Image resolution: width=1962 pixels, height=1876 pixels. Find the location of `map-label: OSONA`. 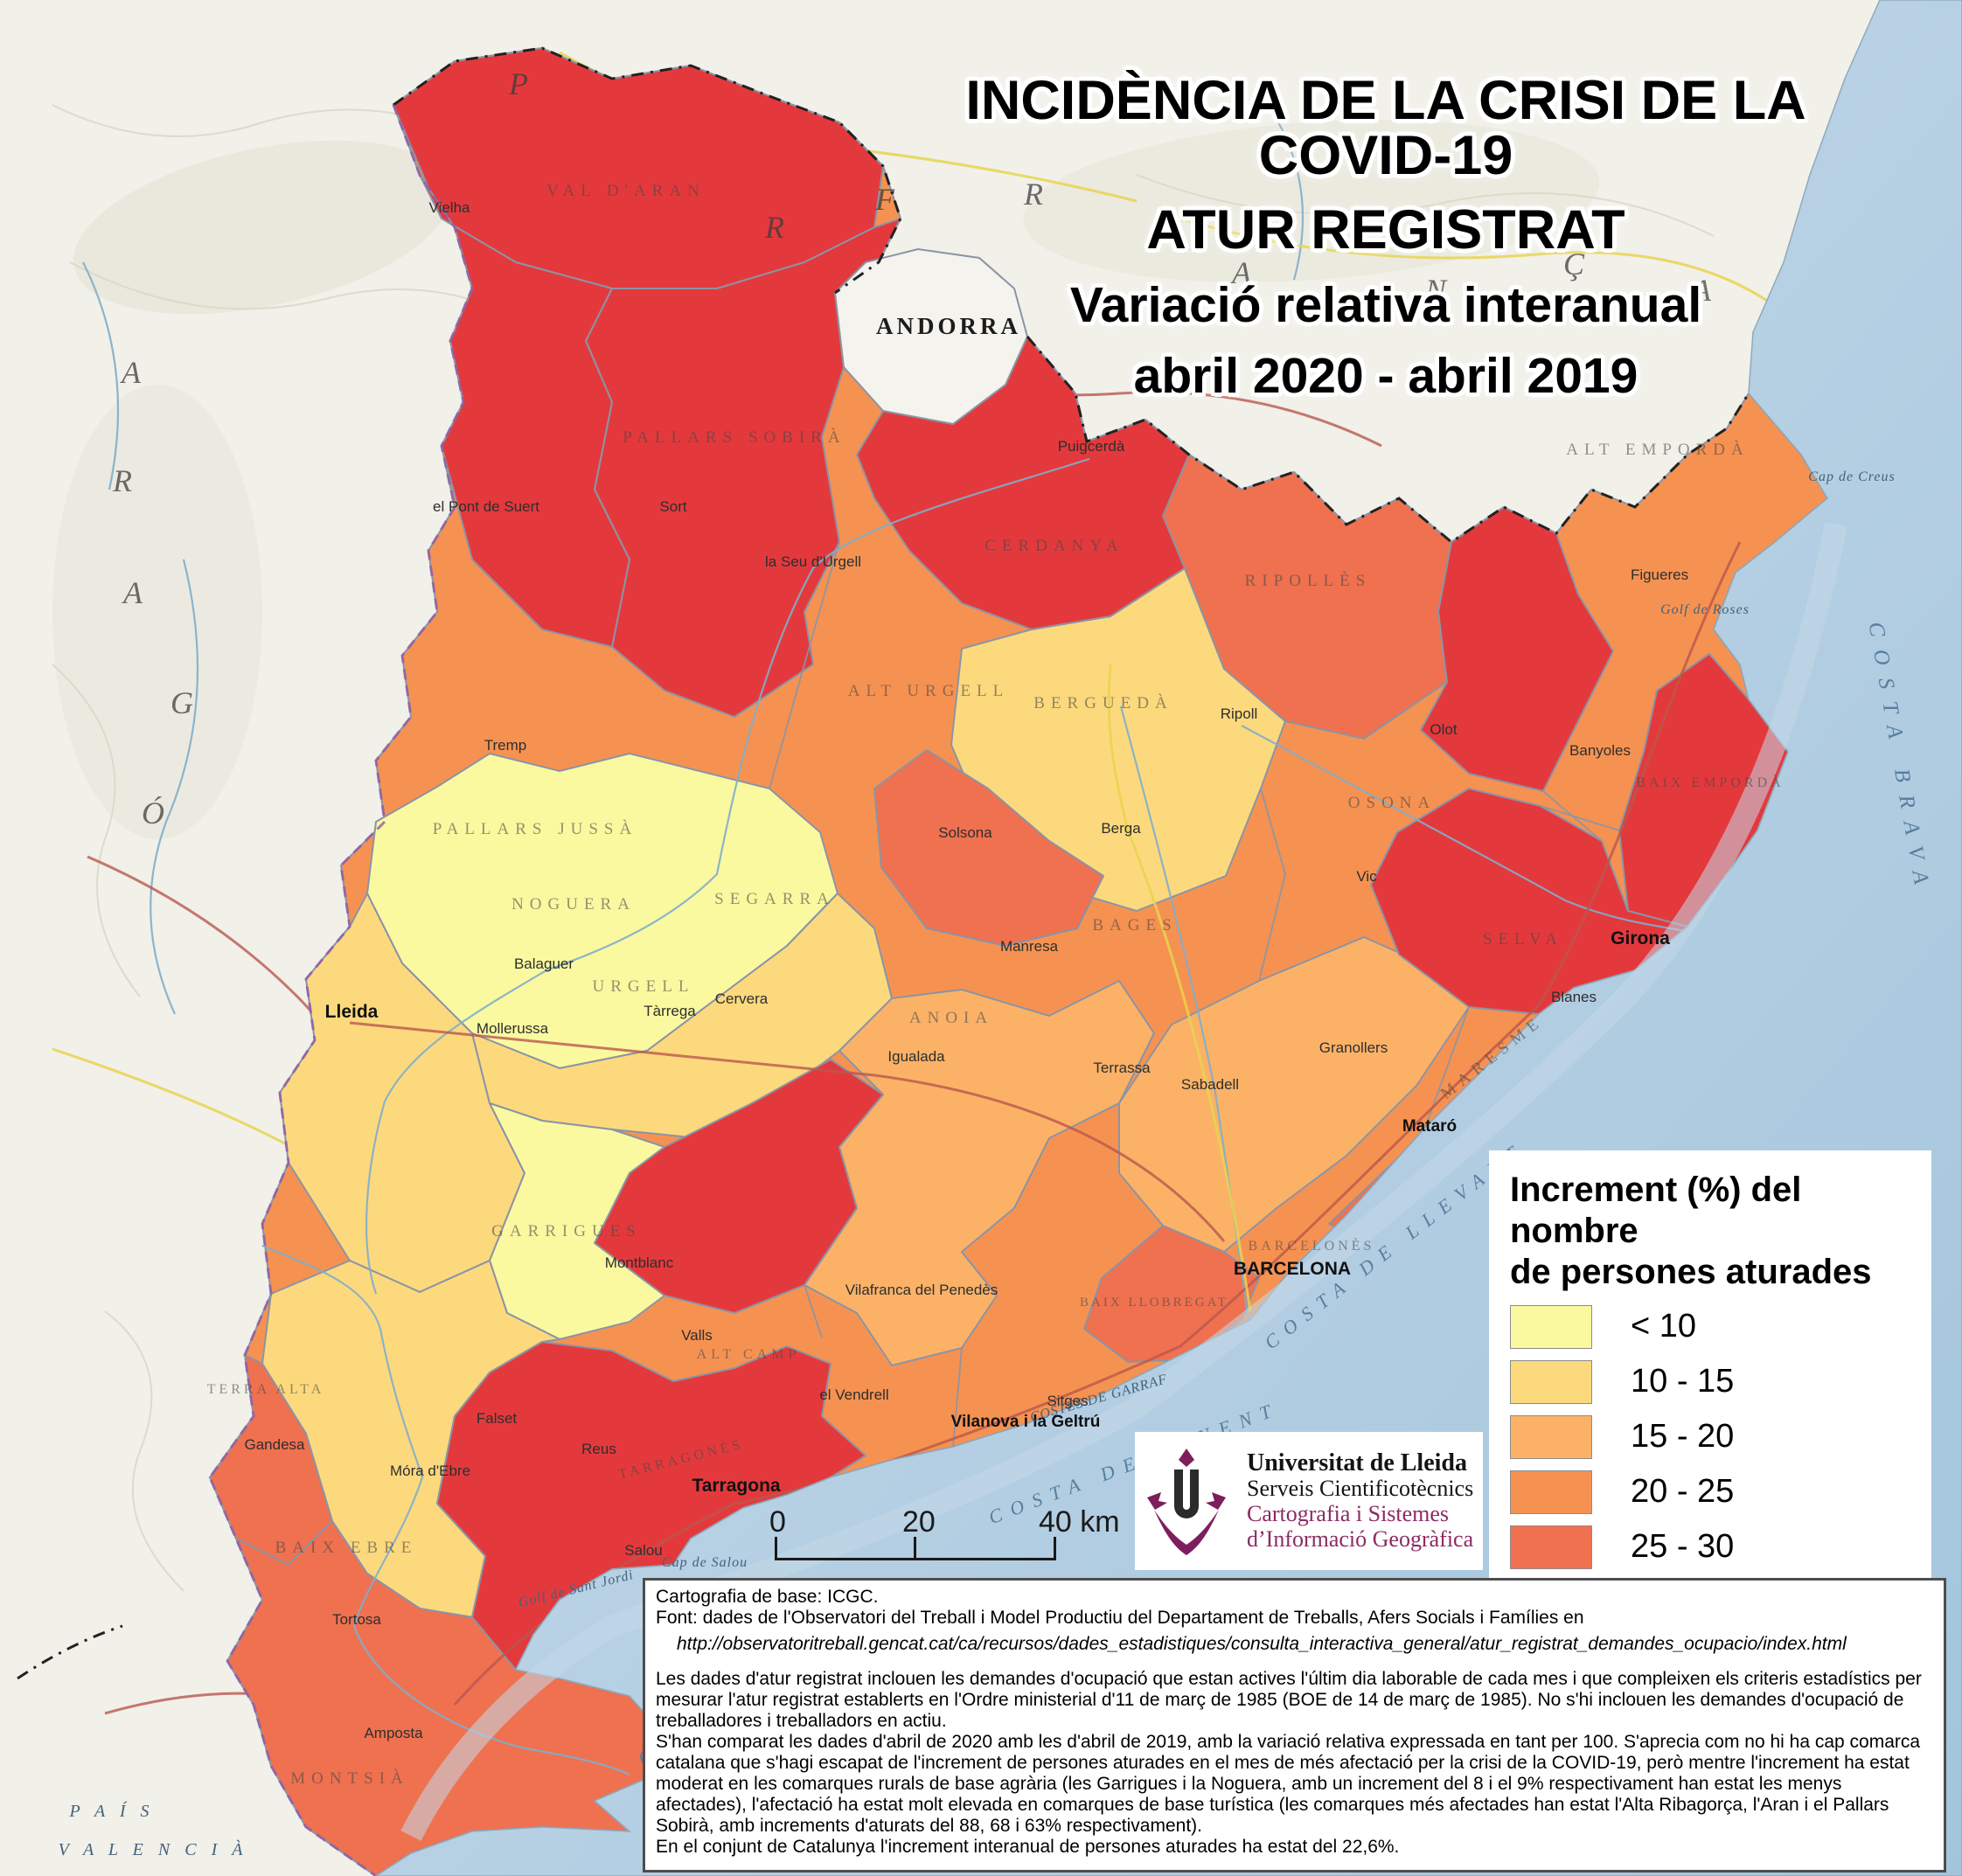

map-label: OSONA is located at coordinates (1392, 803).